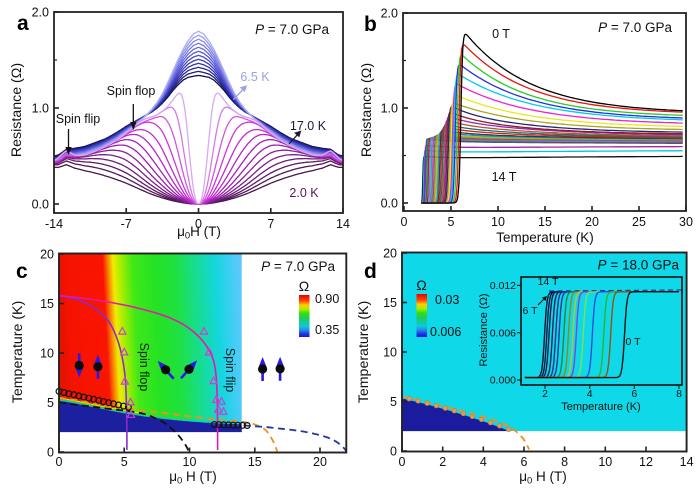 The image size is (700, 498). Describe the element at coordinates (304, 193) in the screenshot. I see `svg-text: 2.0 K` at that location.